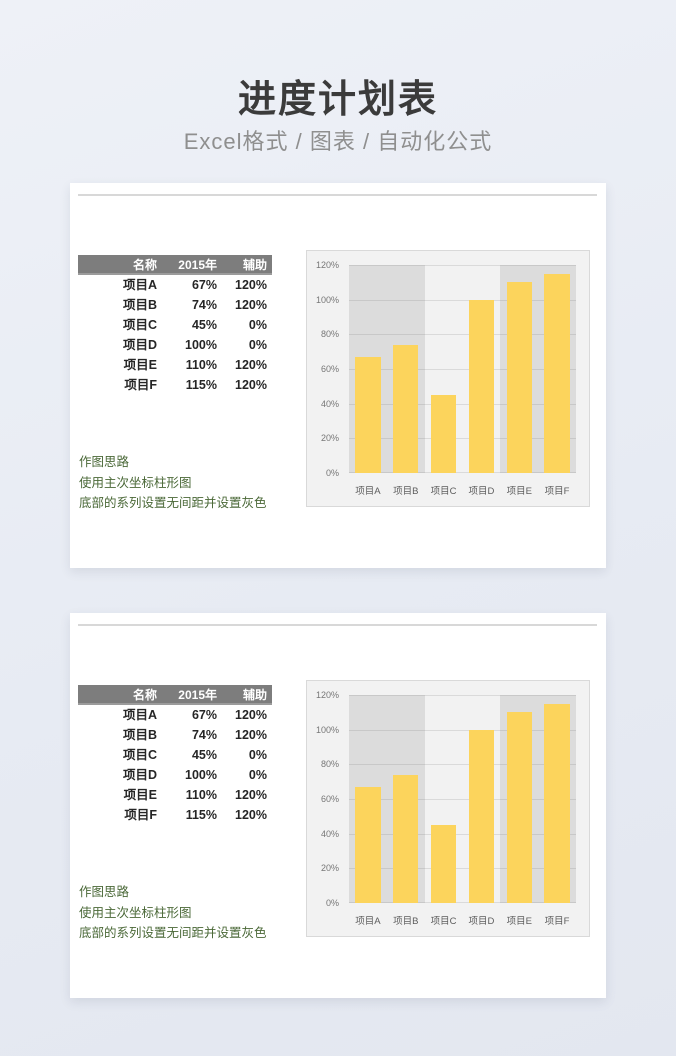 This screenshot has height=1056, width=676. Describe the element at coordinates (173, 933) in the screenshot. I see `note-line: 底部的系列设置无间距并设置灰色` at that location.